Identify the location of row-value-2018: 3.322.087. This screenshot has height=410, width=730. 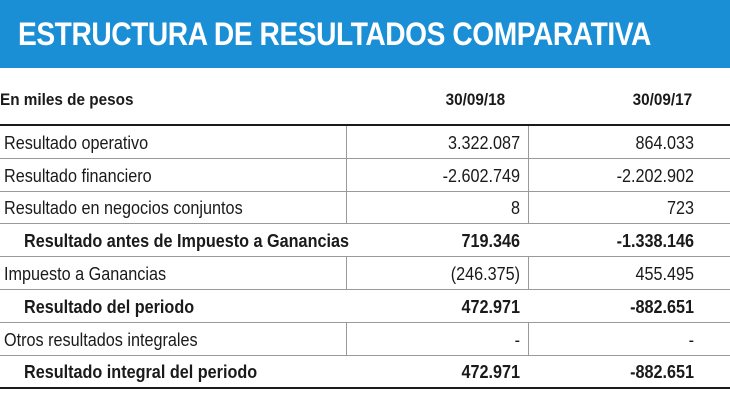
(483, 142).